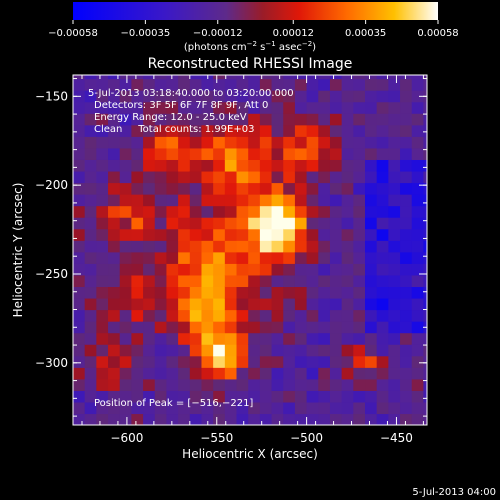 The width and height of the screenshot is (500, 500). I want to click on info-time-range: 5-Jul-2013 03:18:40.000 to 03:20:00.000, so click(191, 93).